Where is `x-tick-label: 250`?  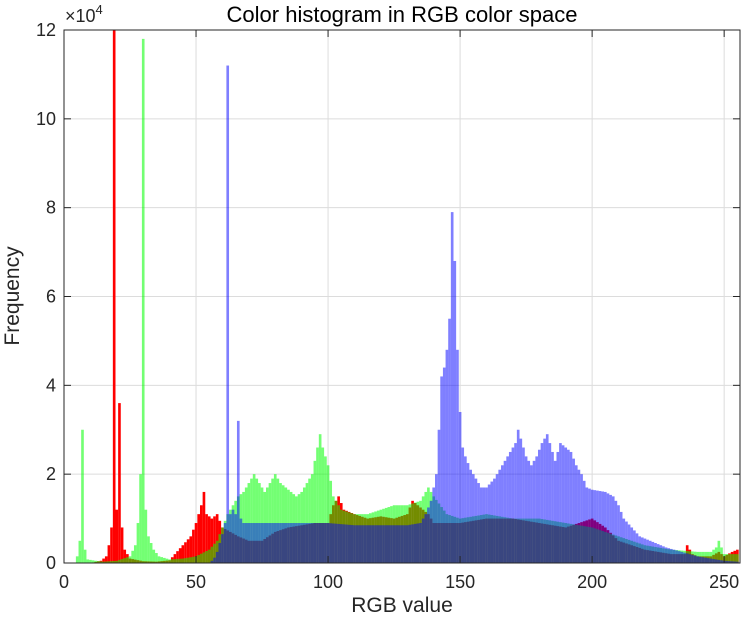
x-tick-label: 250 is located at coordinates (724, 582).